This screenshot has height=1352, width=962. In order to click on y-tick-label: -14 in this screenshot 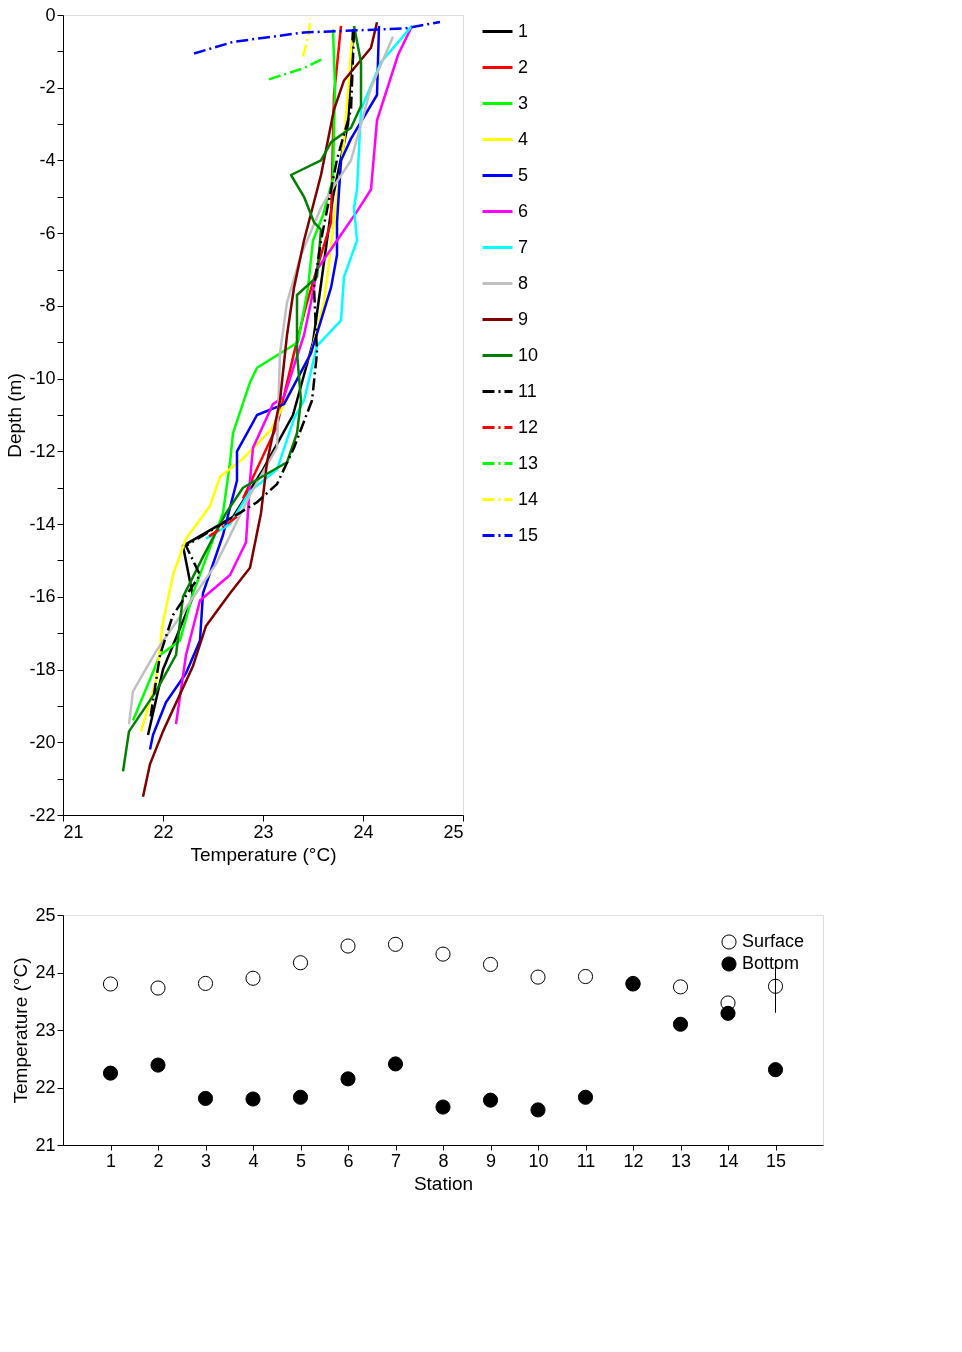, I will do `click(42, 523)`.